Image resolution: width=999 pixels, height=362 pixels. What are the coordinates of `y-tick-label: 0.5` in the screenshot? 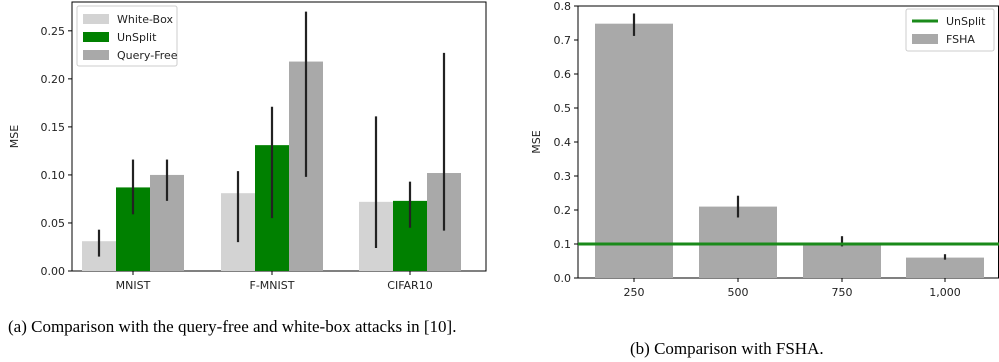 It's located at (563, 108).